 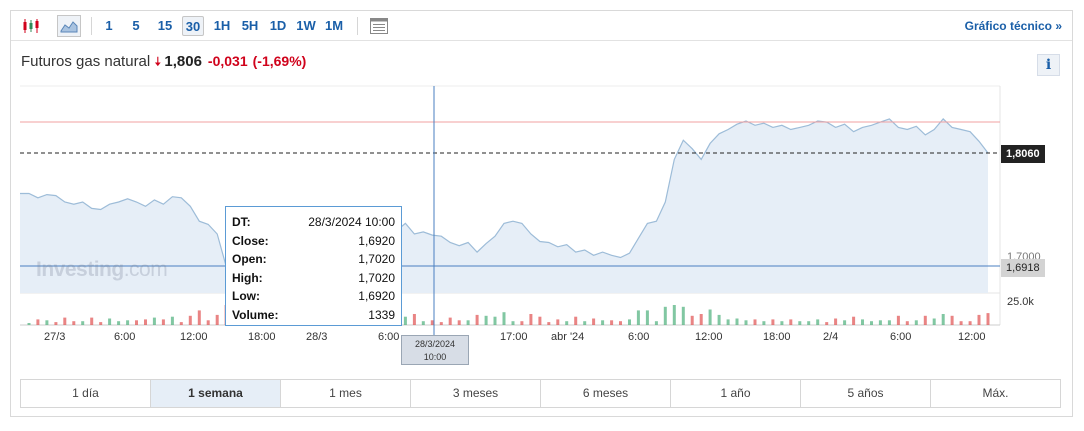 I want to click on tooltip-row: Open: 1,7020, so click(x=313, y=259).